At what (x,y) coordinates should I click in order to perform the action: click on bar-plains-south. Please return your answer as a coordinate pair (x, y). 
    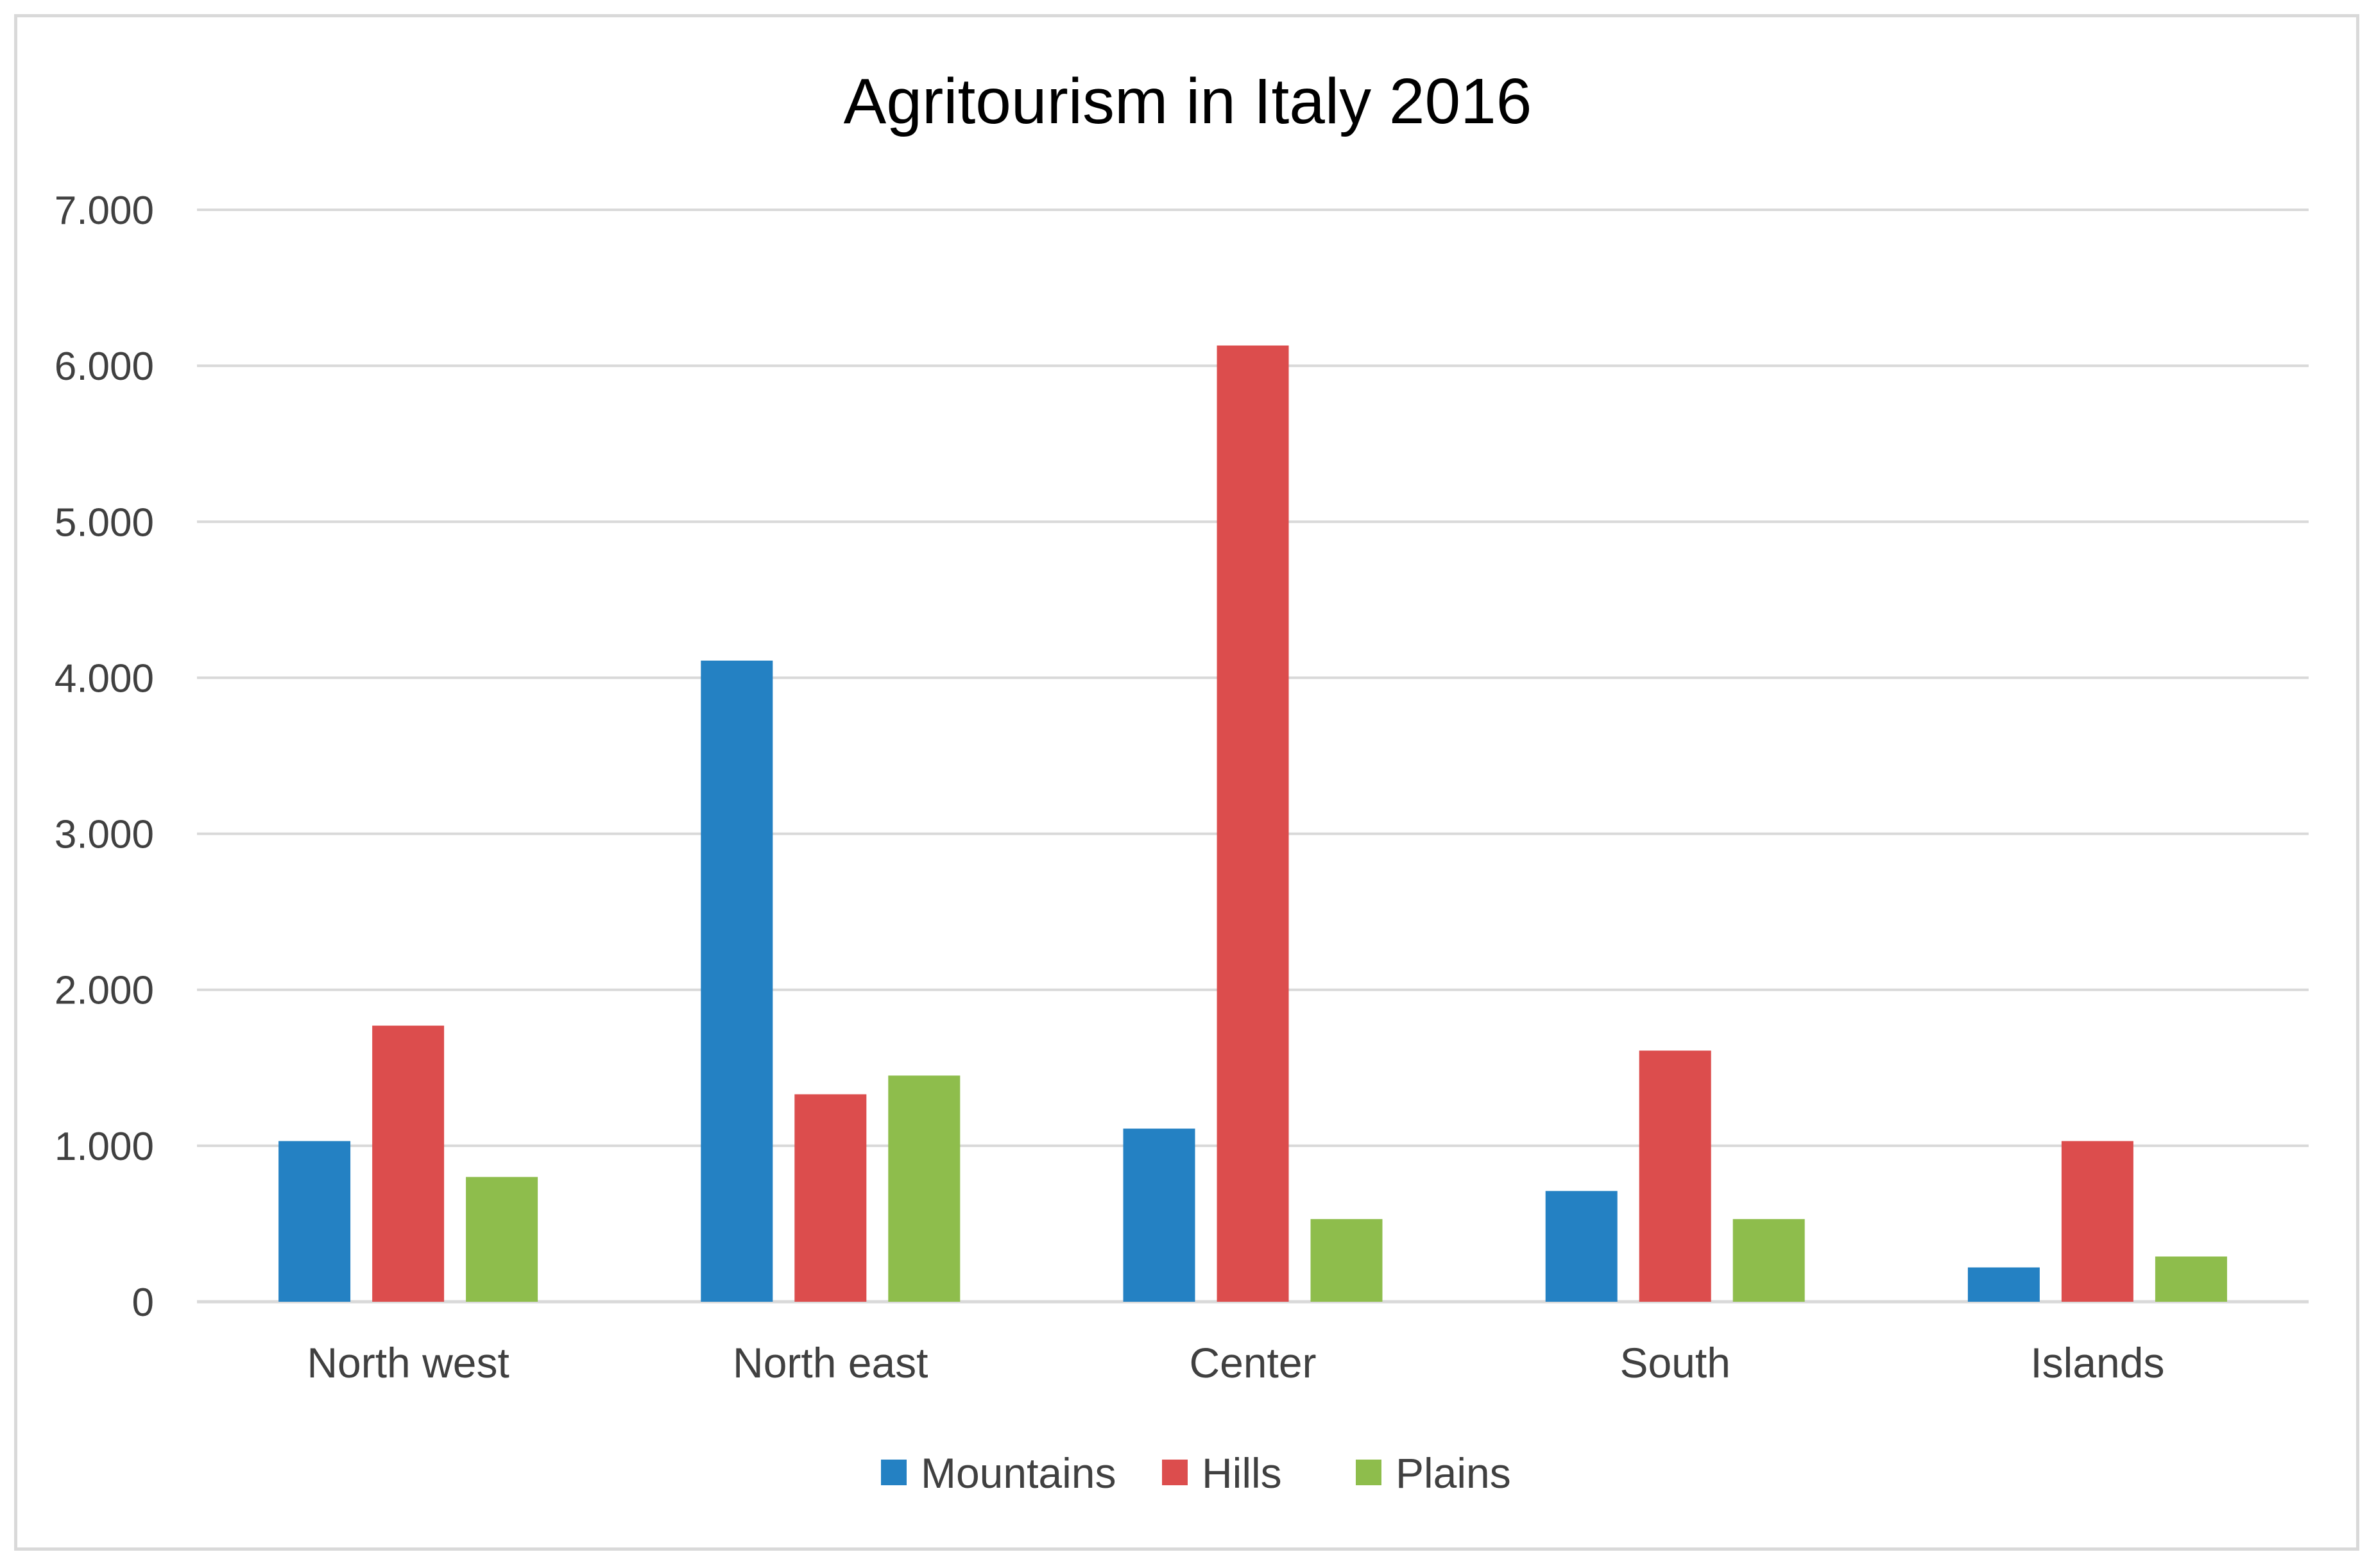
    Looking at the image, I should click on (1769, 1260).